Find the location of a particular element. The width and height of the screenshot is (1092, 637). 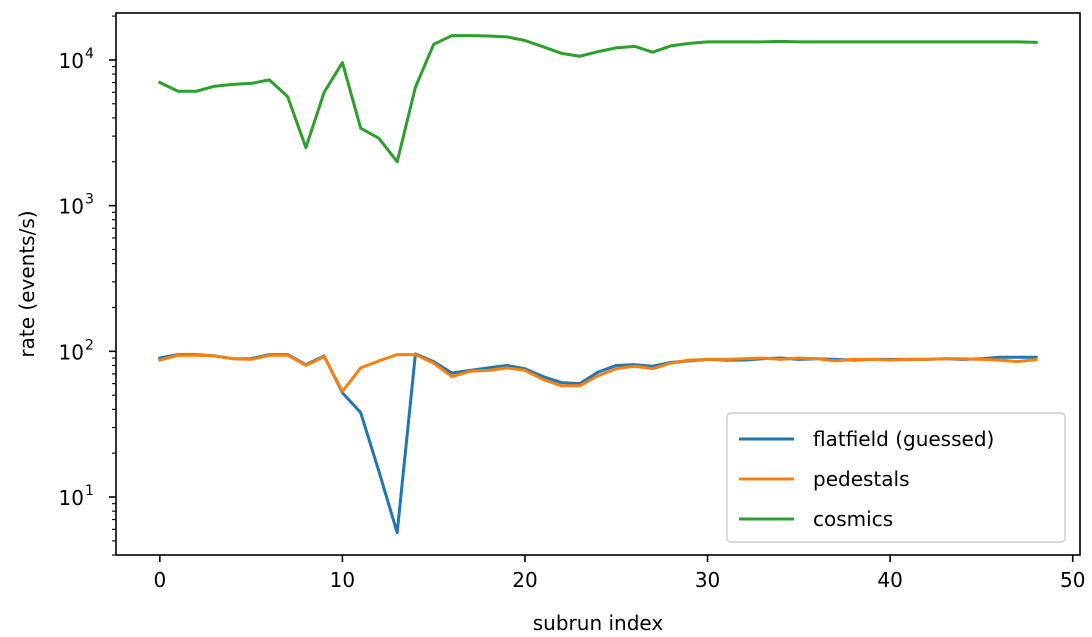

x-tick-label: 10 is located at coordinates (342, 580).